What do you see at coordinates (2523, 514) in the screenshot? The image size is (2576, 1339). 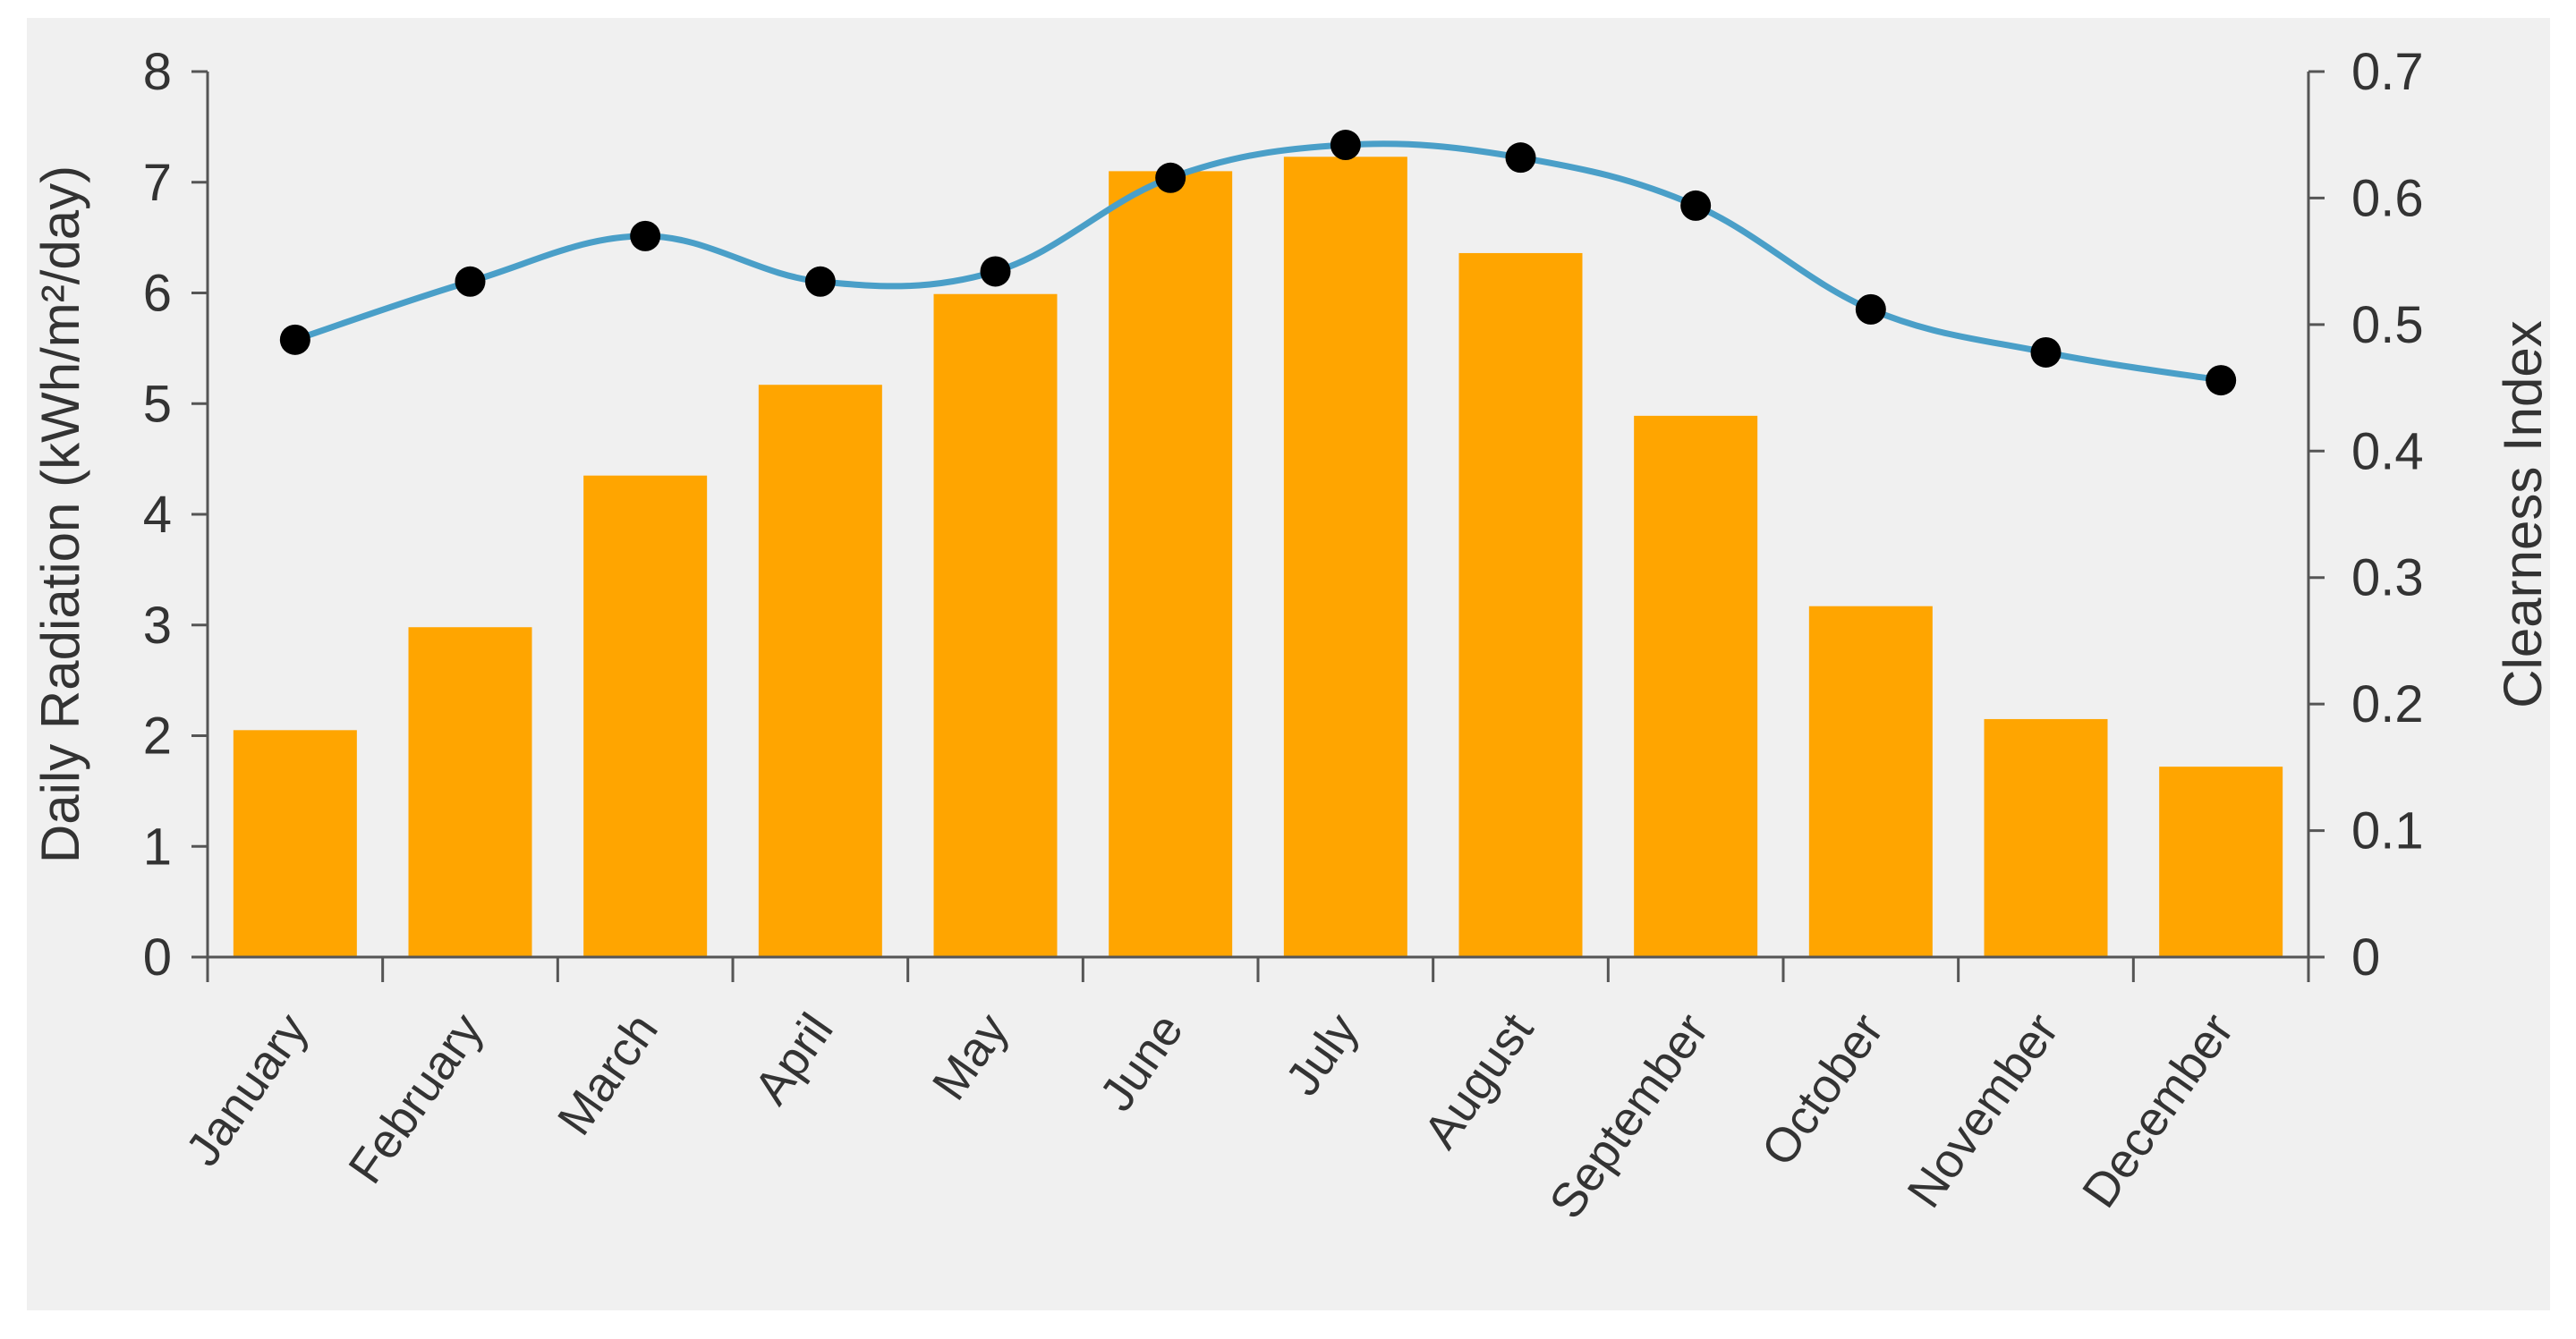 I see `right-axis-title: Clearness Index` at bounding box center [2523, 514].